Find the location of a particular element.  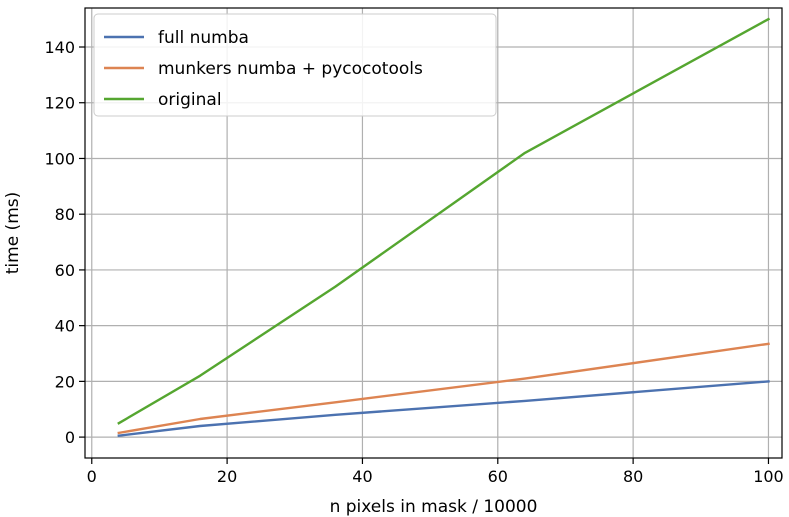

legend-box is located at coordinates (295, 65).